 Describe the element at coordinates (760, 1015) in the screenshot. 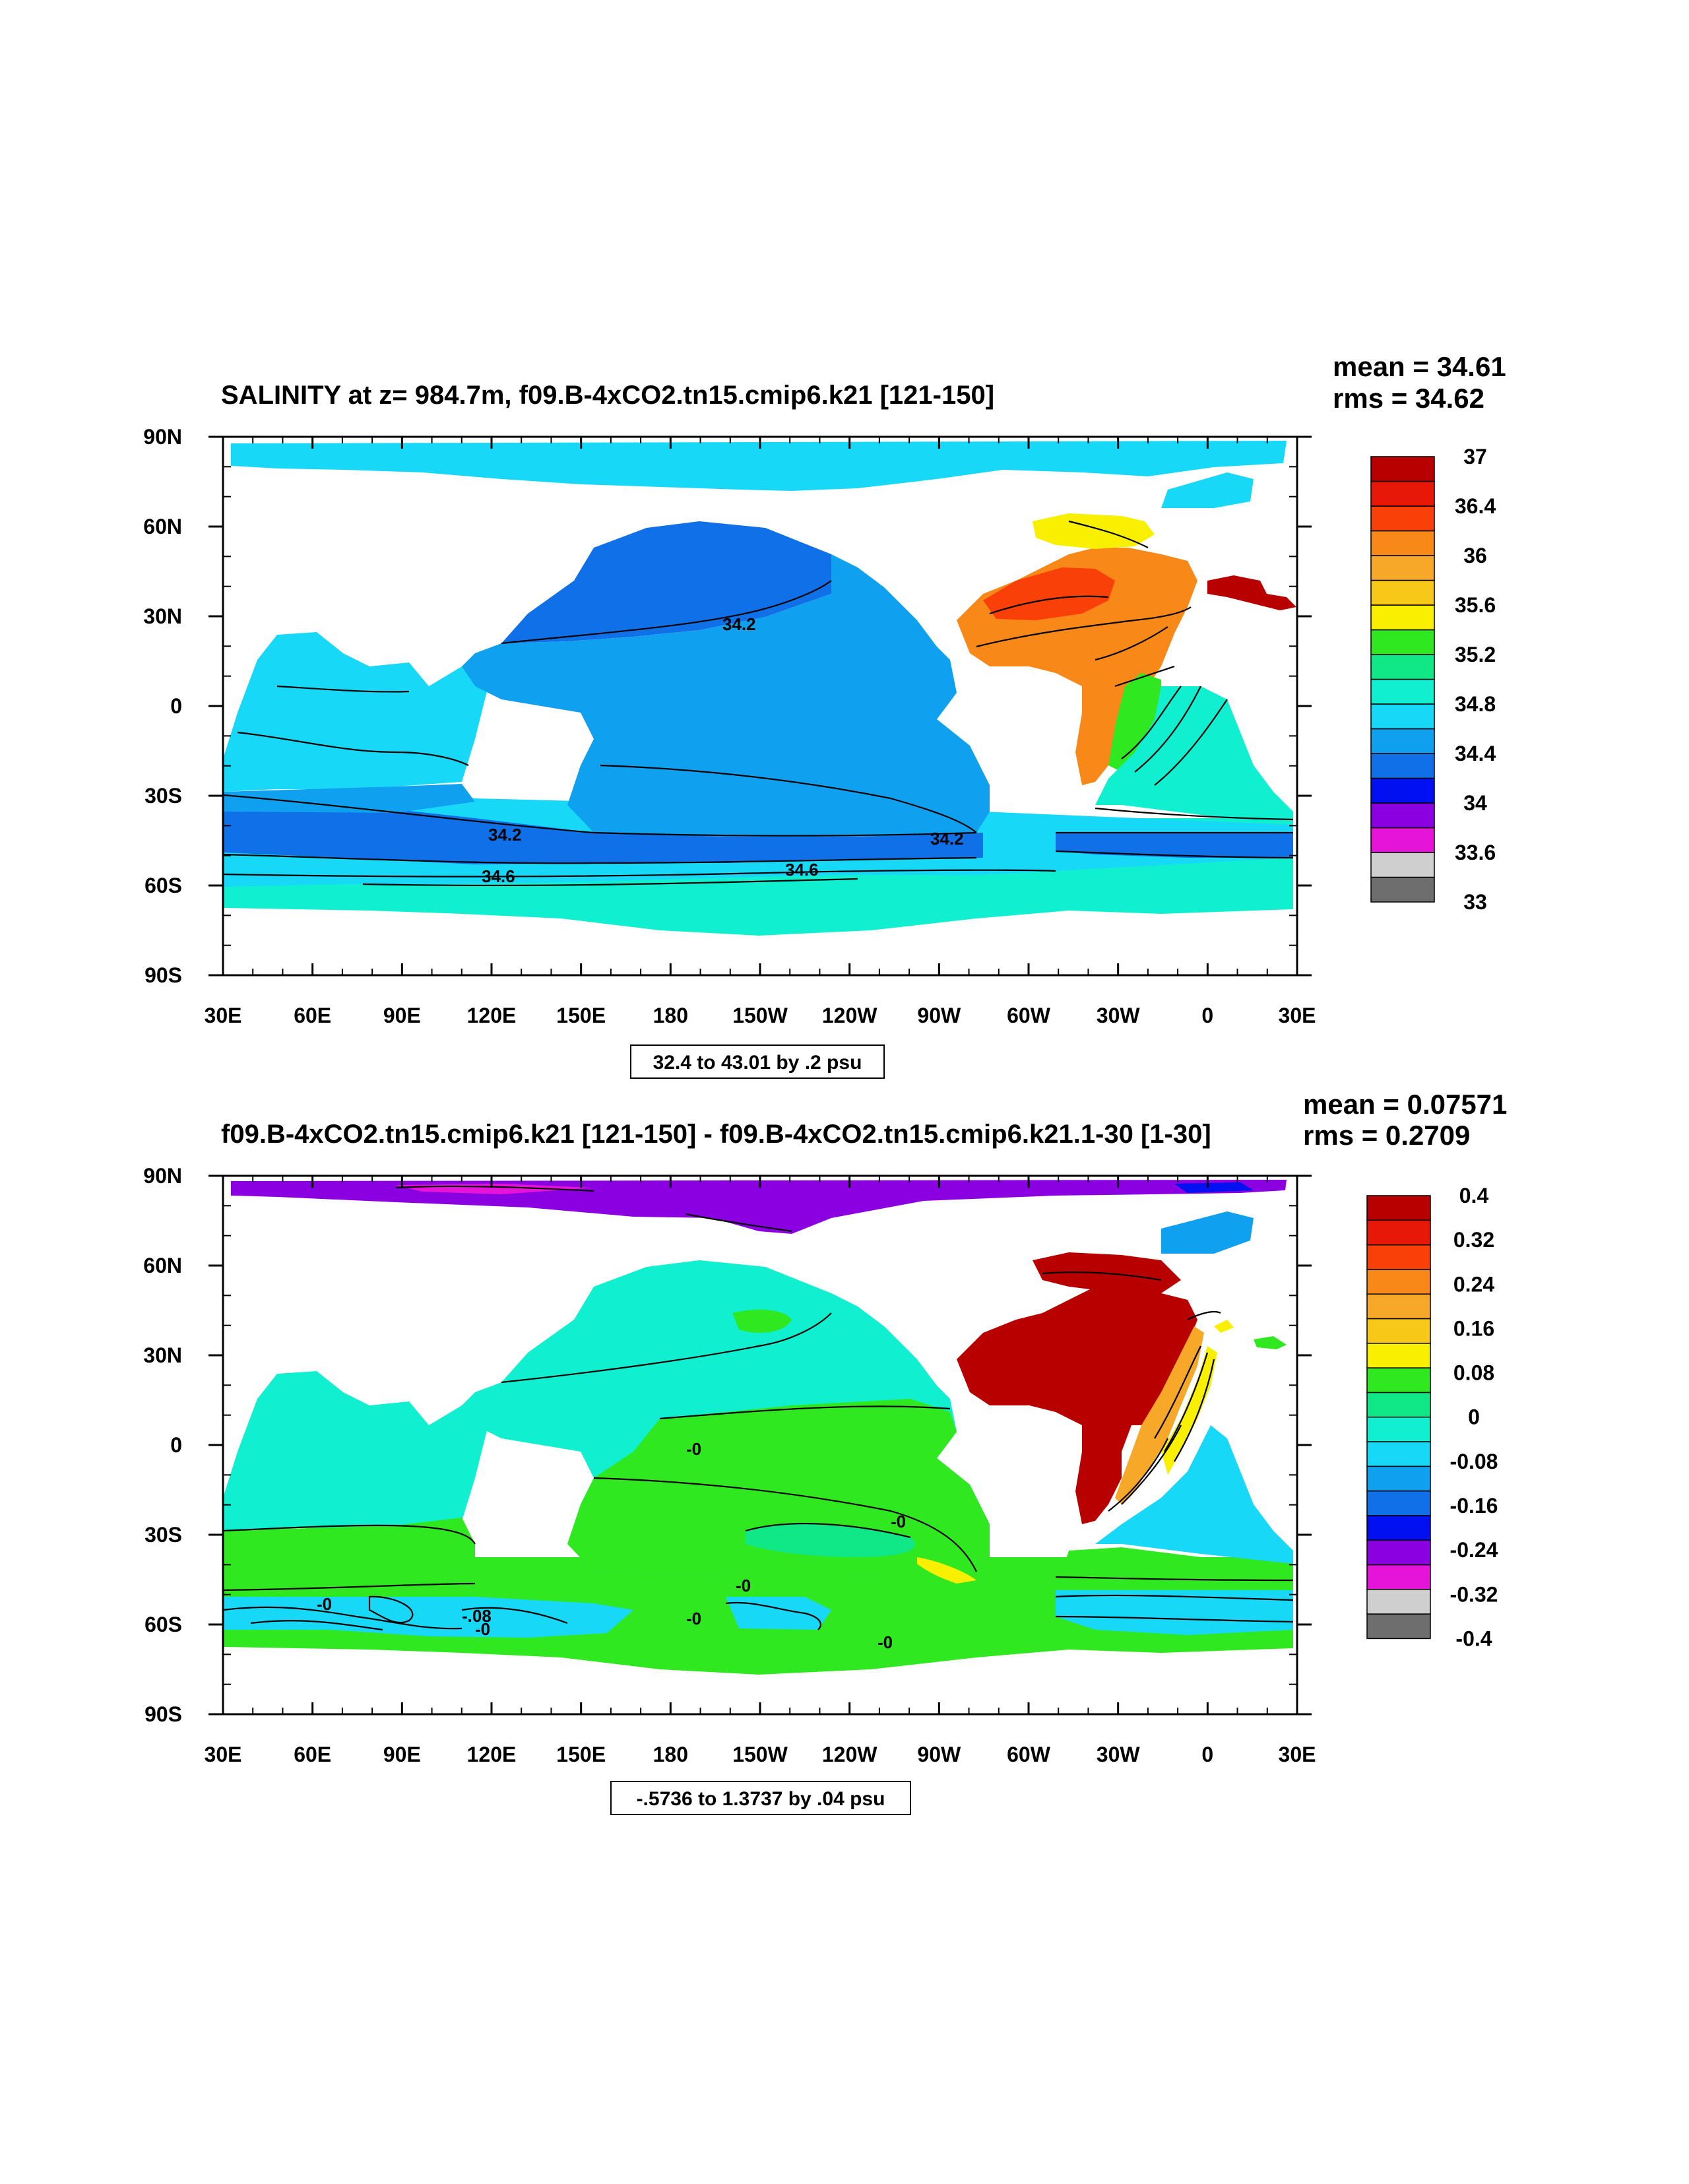

I see `x-tick-label: 150W` at that location.